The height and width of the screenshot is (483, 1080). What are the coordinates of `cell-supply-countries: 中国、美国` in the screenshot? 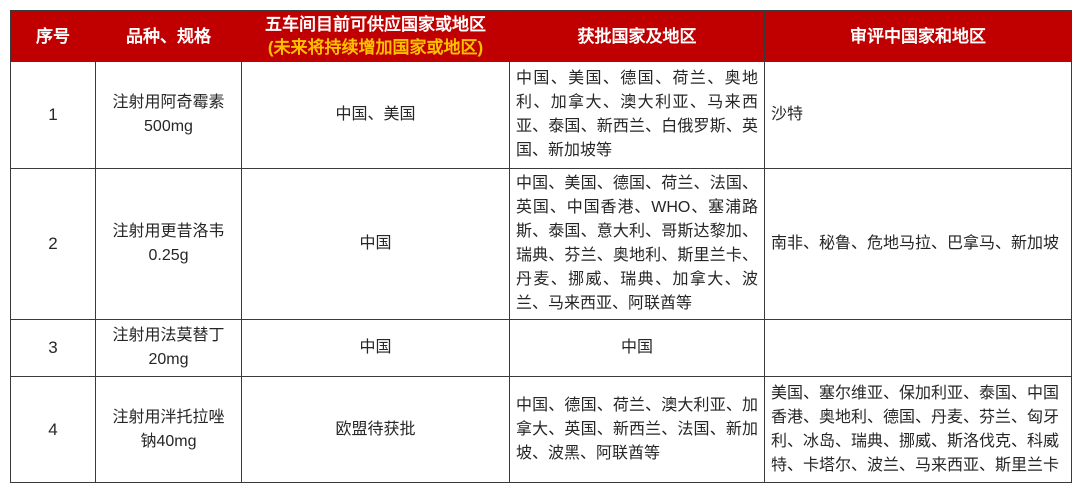 It's located at (375, 115).